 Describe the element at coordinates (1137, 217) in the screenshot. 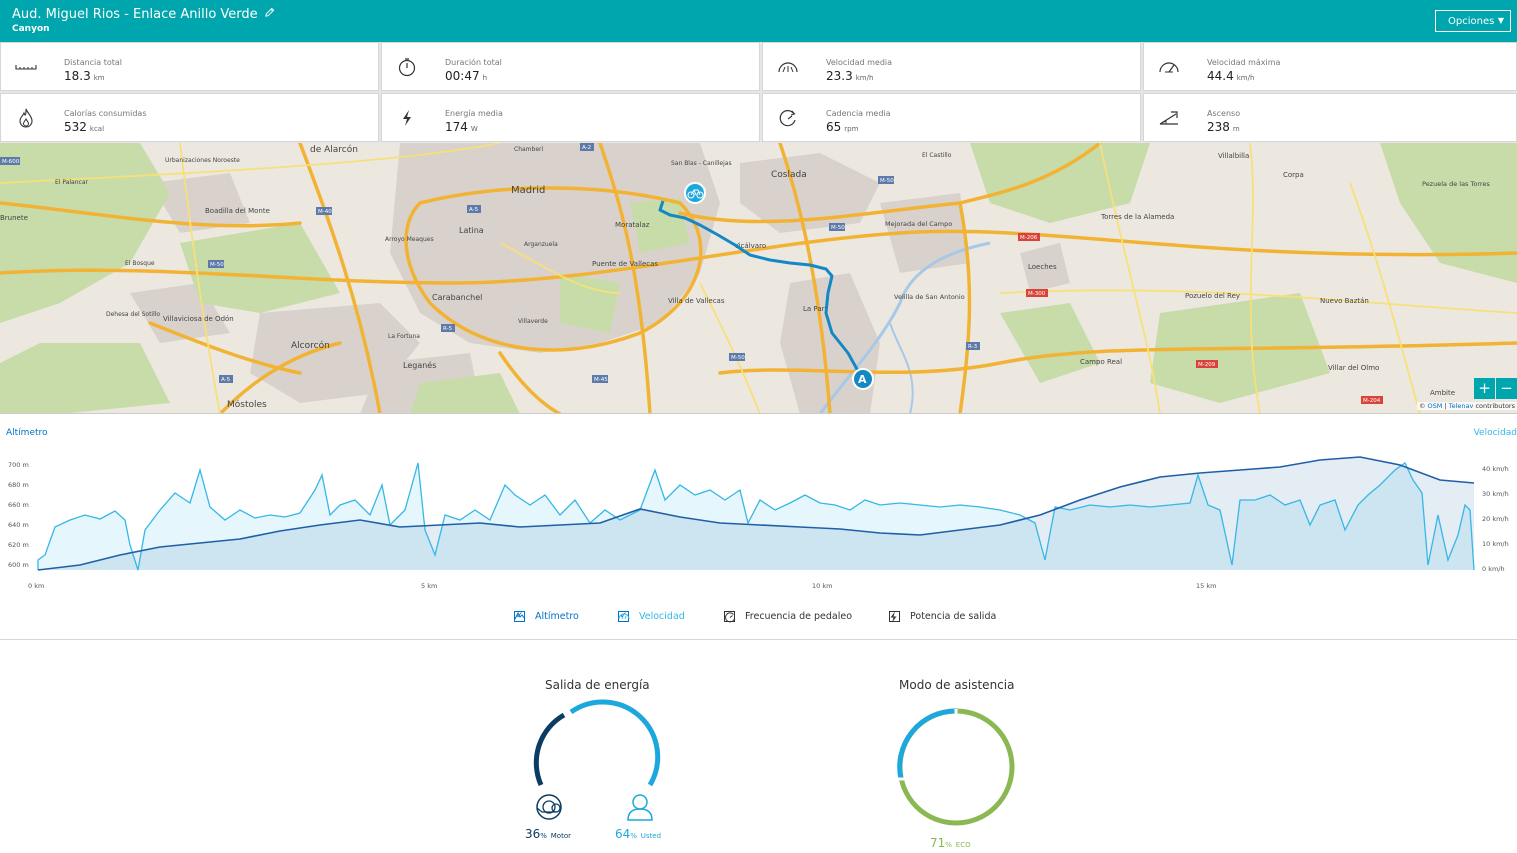

I see `map-label: Torres de la Alameda` at that location.